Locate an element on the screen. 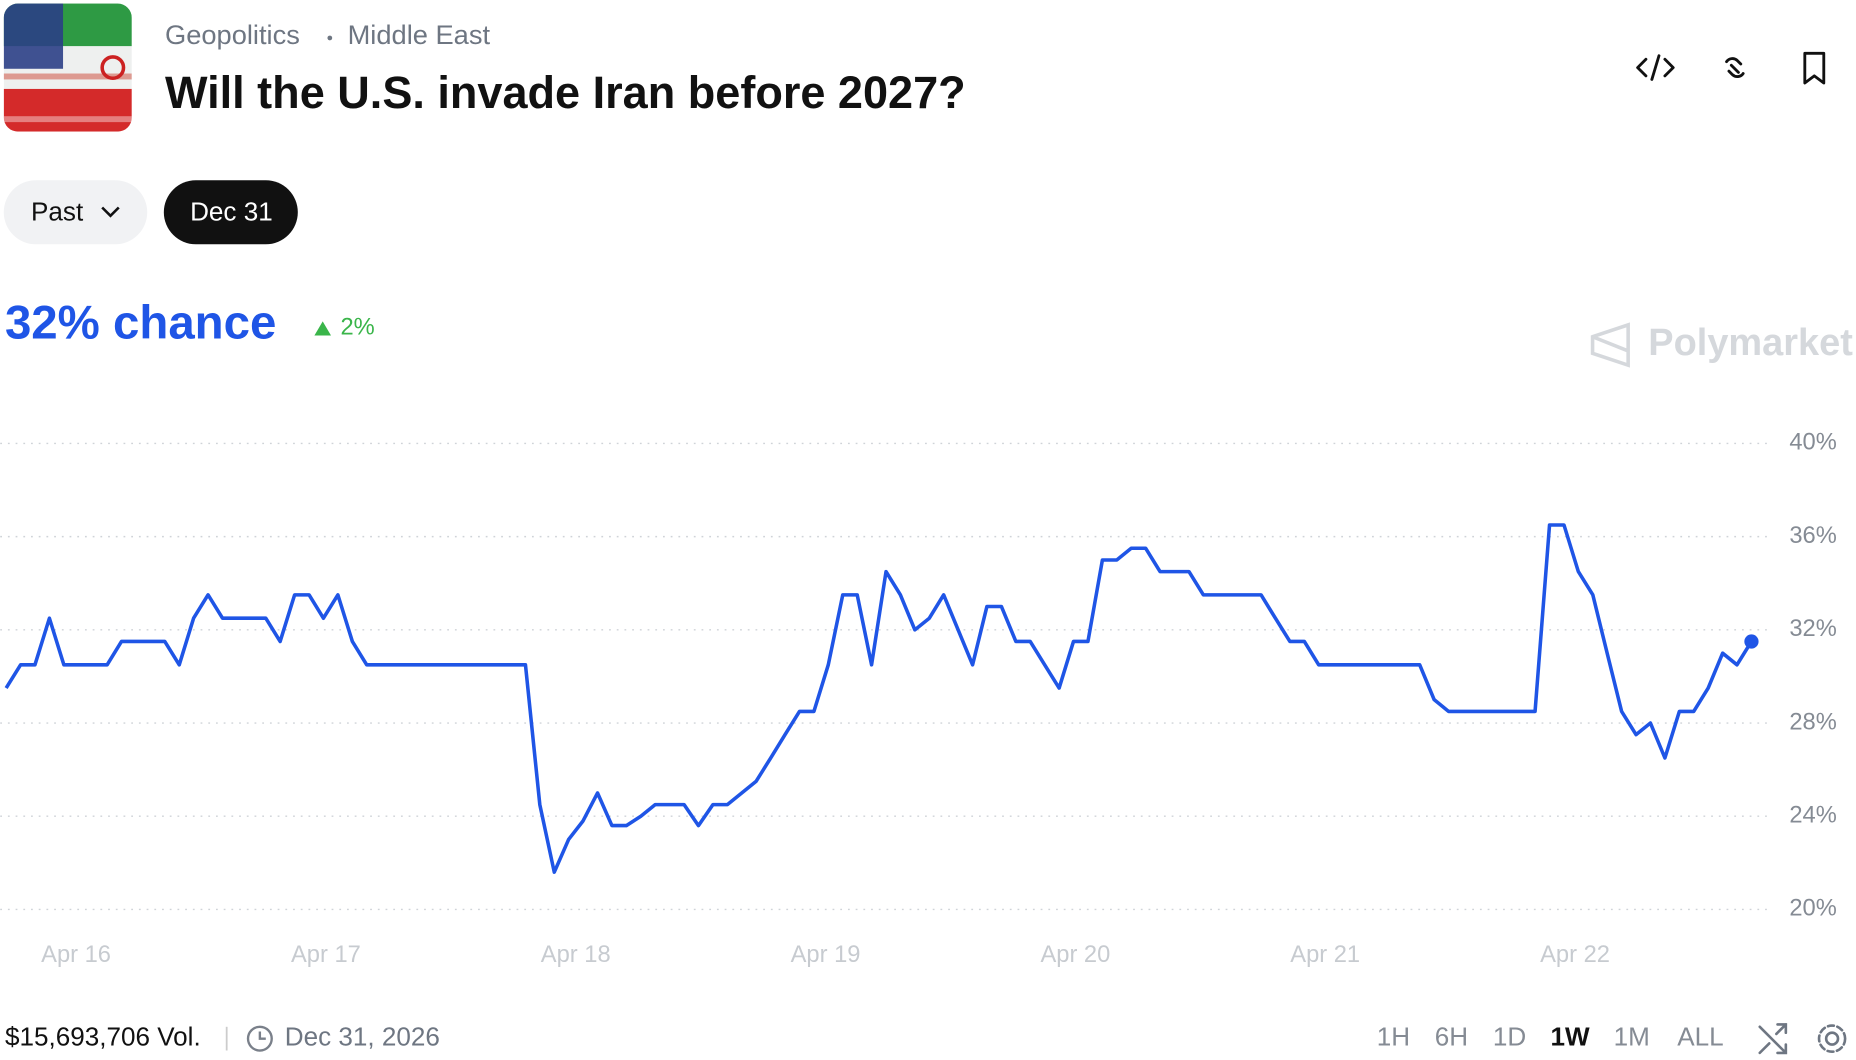 The image size is (1856, 1060). y-tick-label: 36% is located at coordinates (1812, 536).